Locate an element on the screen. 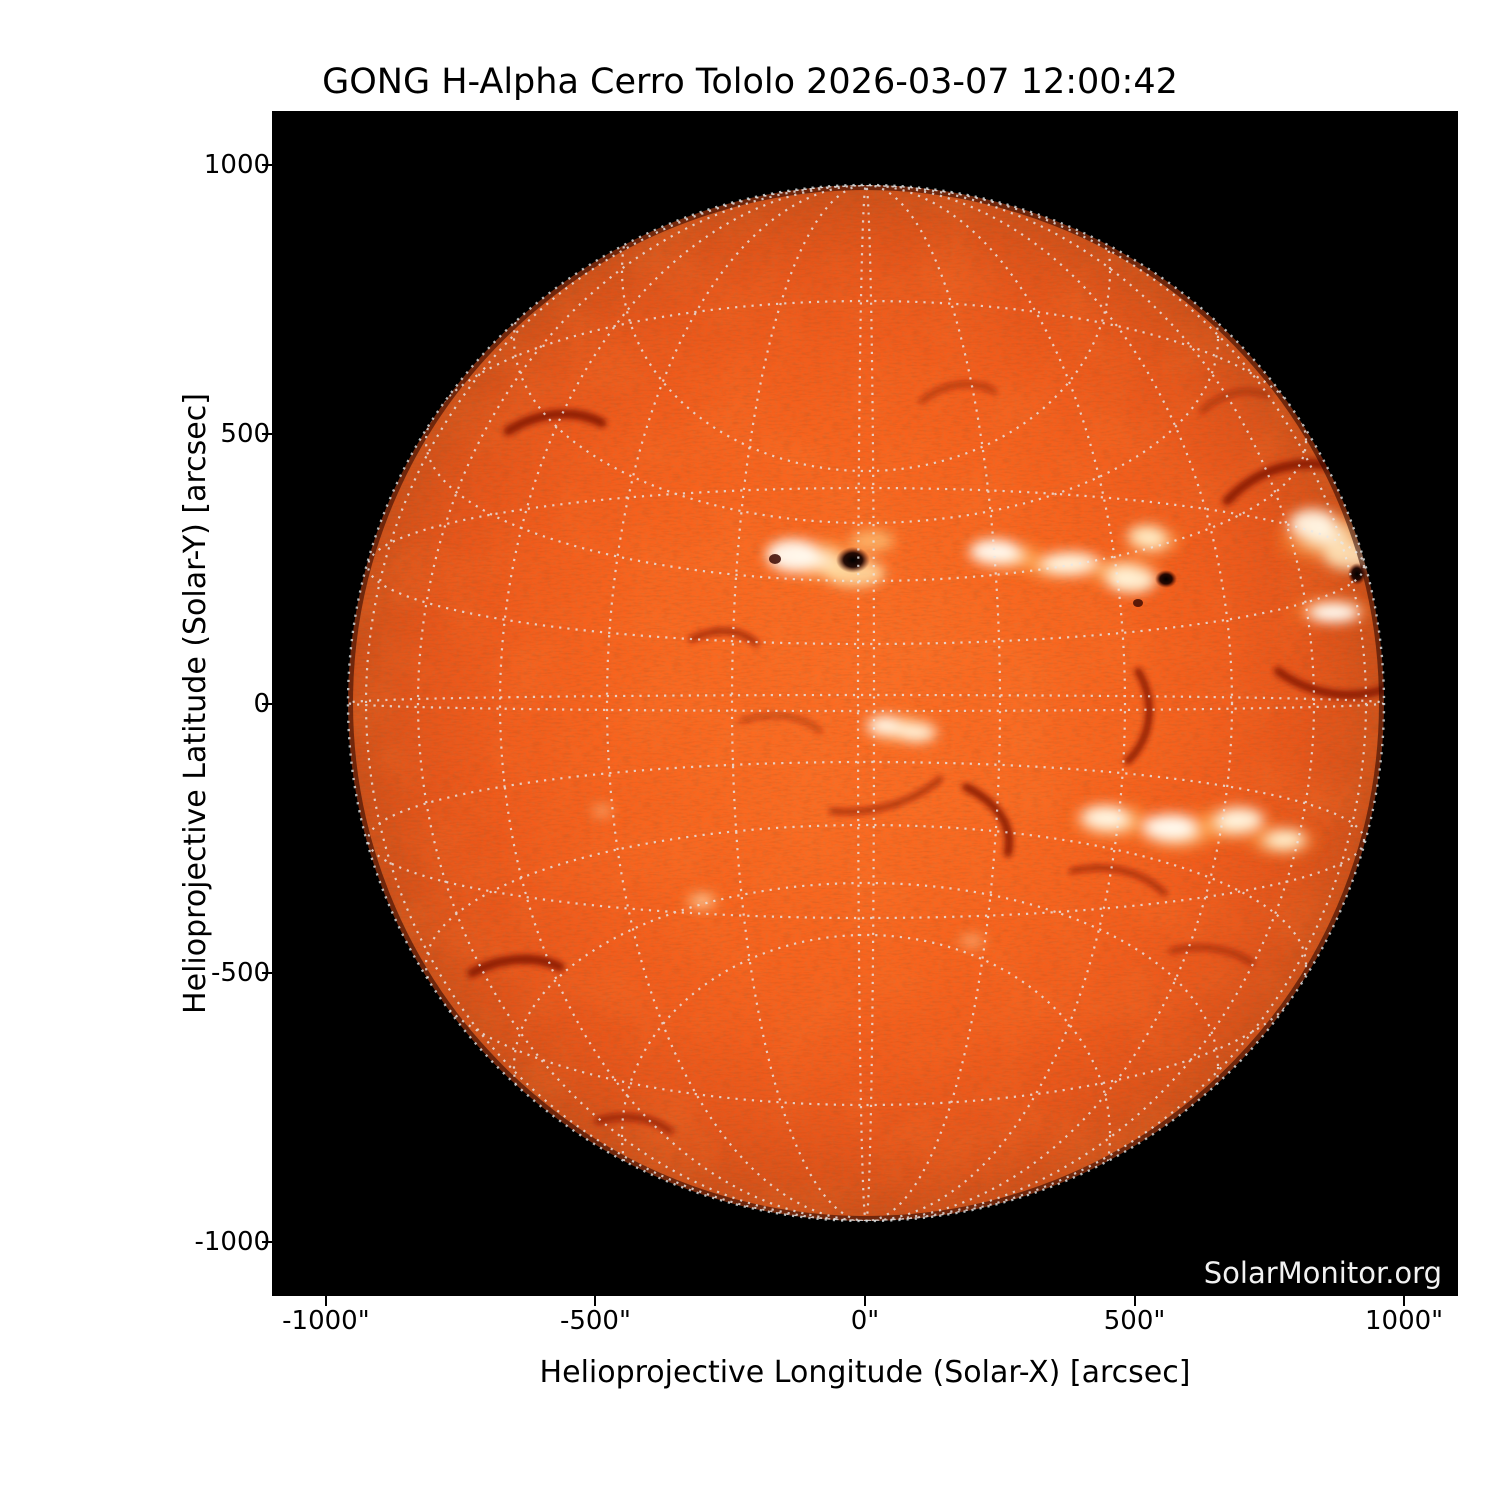  x-tick-label: 1000" is located at coordinates (1404, 1321).